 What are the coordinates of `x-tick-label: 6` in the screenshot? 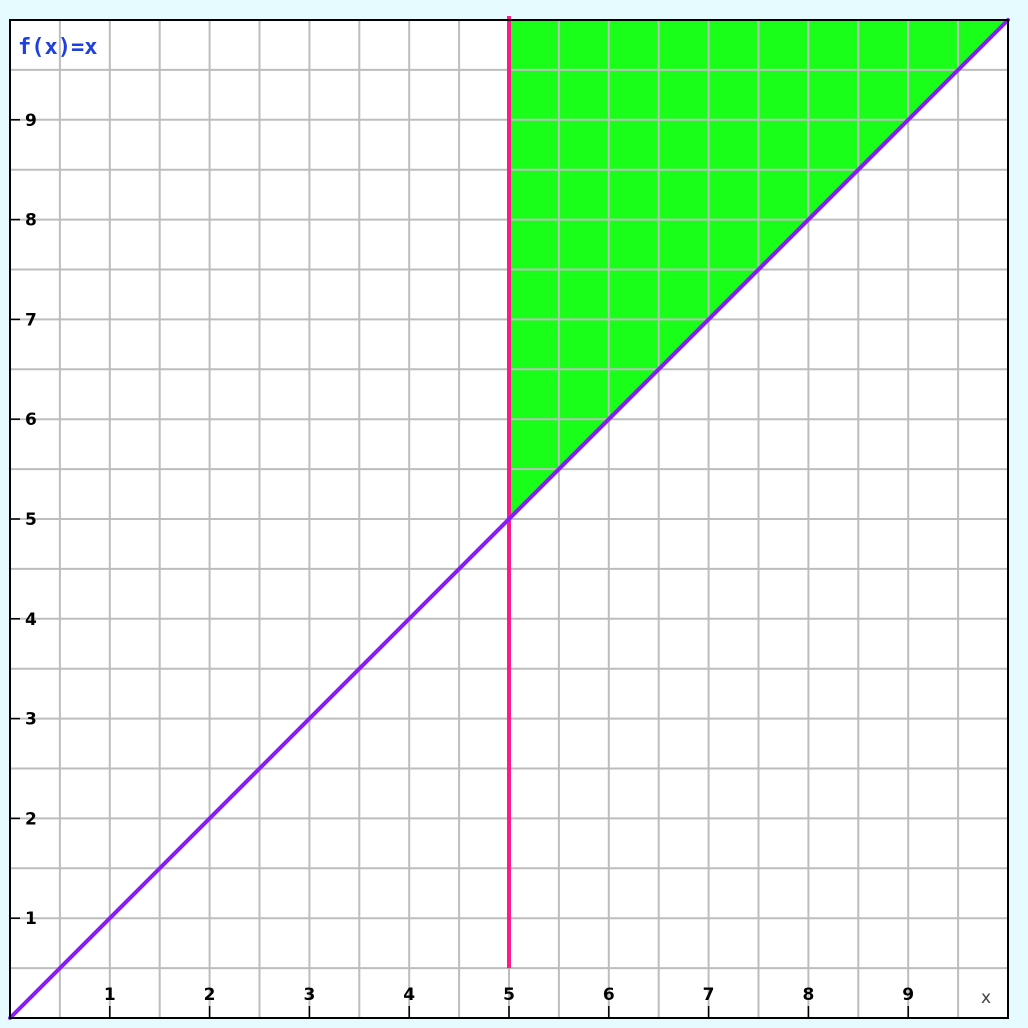 It's located at (609, 995).